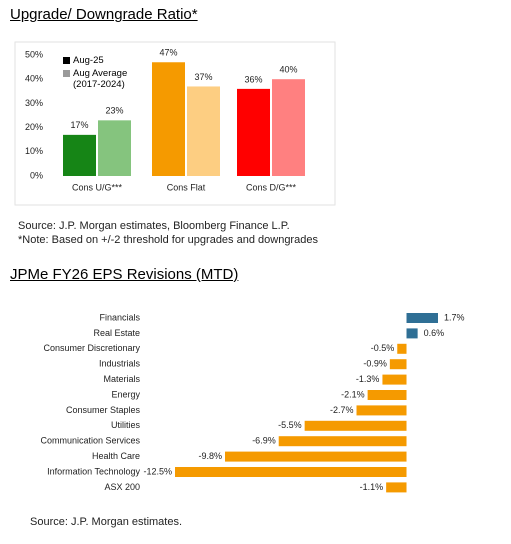  What do you see at coordinates (186, 187) in the screenshot?
I see `x-tick-label: Cons Flat` at bounding box center [186, 187].